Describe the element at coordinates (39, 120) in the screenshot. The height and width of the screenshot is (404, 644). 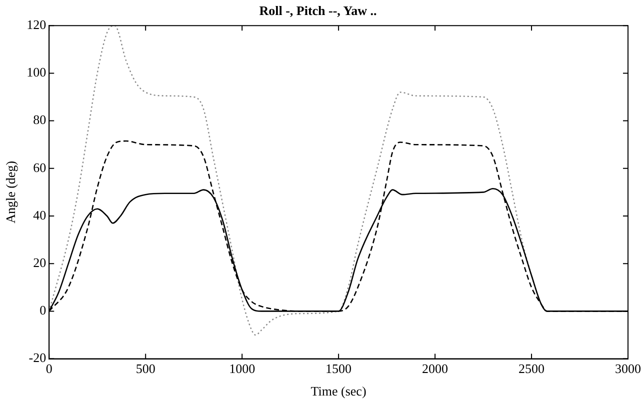
I see `y-tick-label: 80` at that location.